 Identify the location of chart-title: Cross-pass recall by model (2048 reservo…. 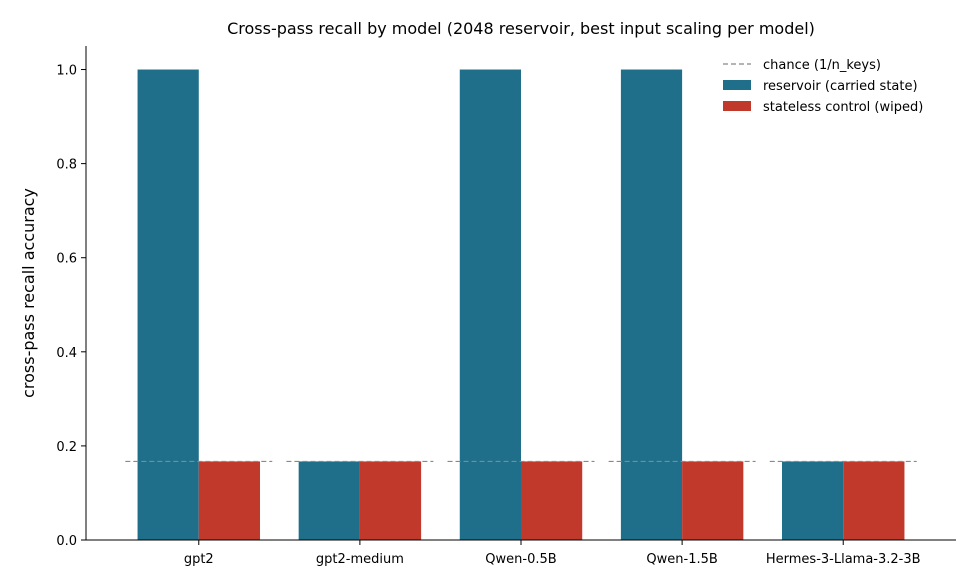
(521, 28).